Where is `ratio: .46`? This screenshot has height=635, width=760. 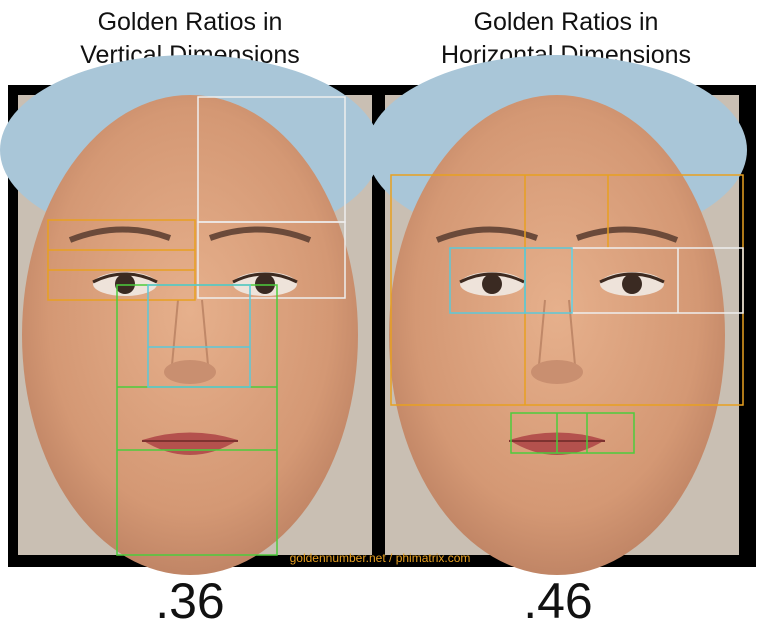 ratio: .46 is located at coordinates (558, 601).